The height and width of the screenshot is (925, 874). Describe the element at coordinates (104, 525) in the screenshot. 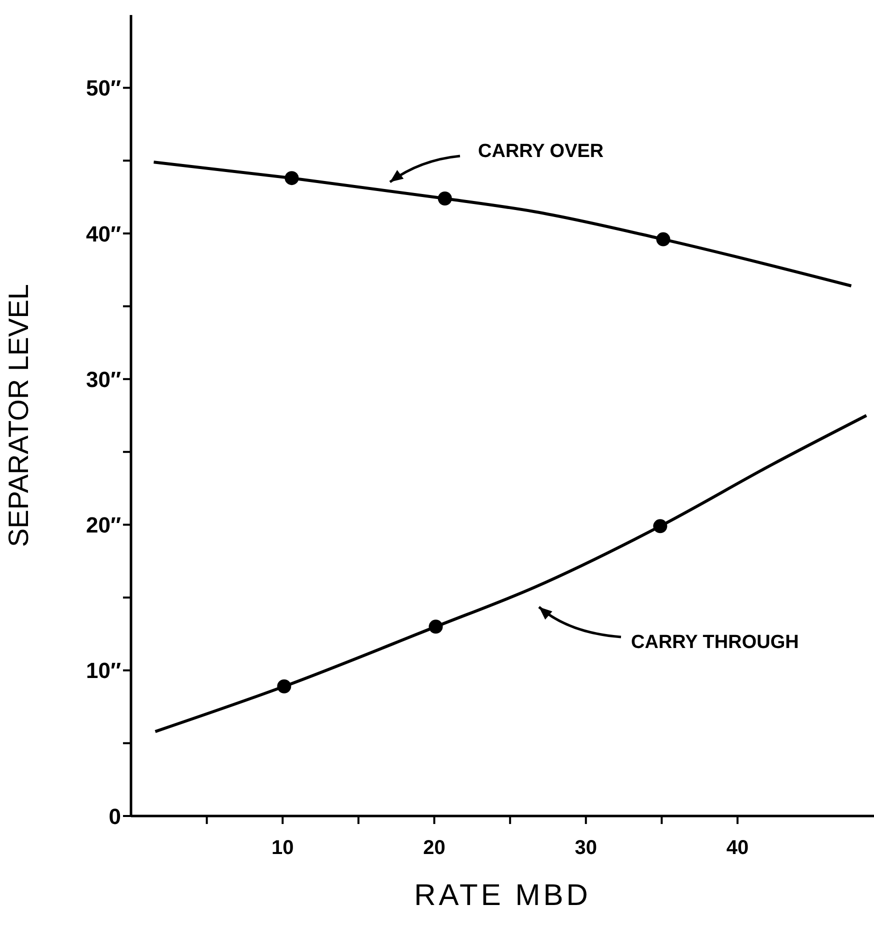

I see `y-tick-label: 20″` at that location.